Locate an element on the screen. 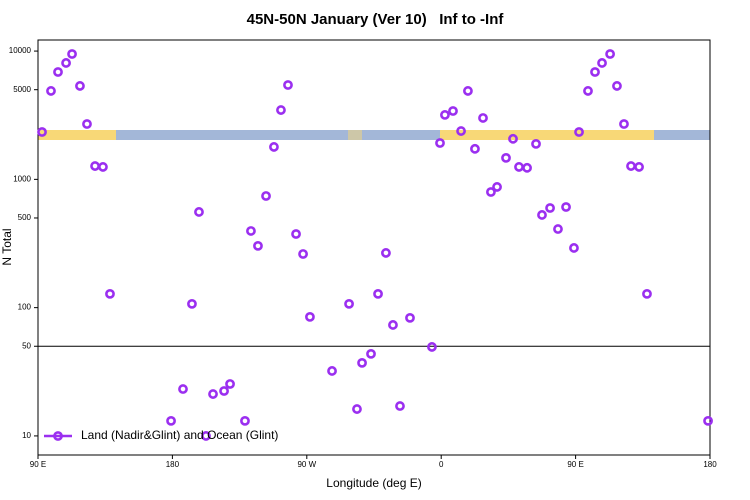 The image size is (750, 500). y-tick-label: 1000 is located at coordinates (22, 178).